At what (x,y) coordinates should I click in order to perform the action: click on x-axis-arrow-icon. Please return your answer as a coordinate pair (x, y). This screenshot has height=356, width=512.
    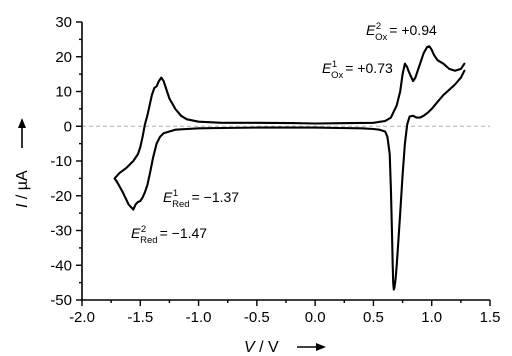
    Looking at the image, I should click on (311, 347).